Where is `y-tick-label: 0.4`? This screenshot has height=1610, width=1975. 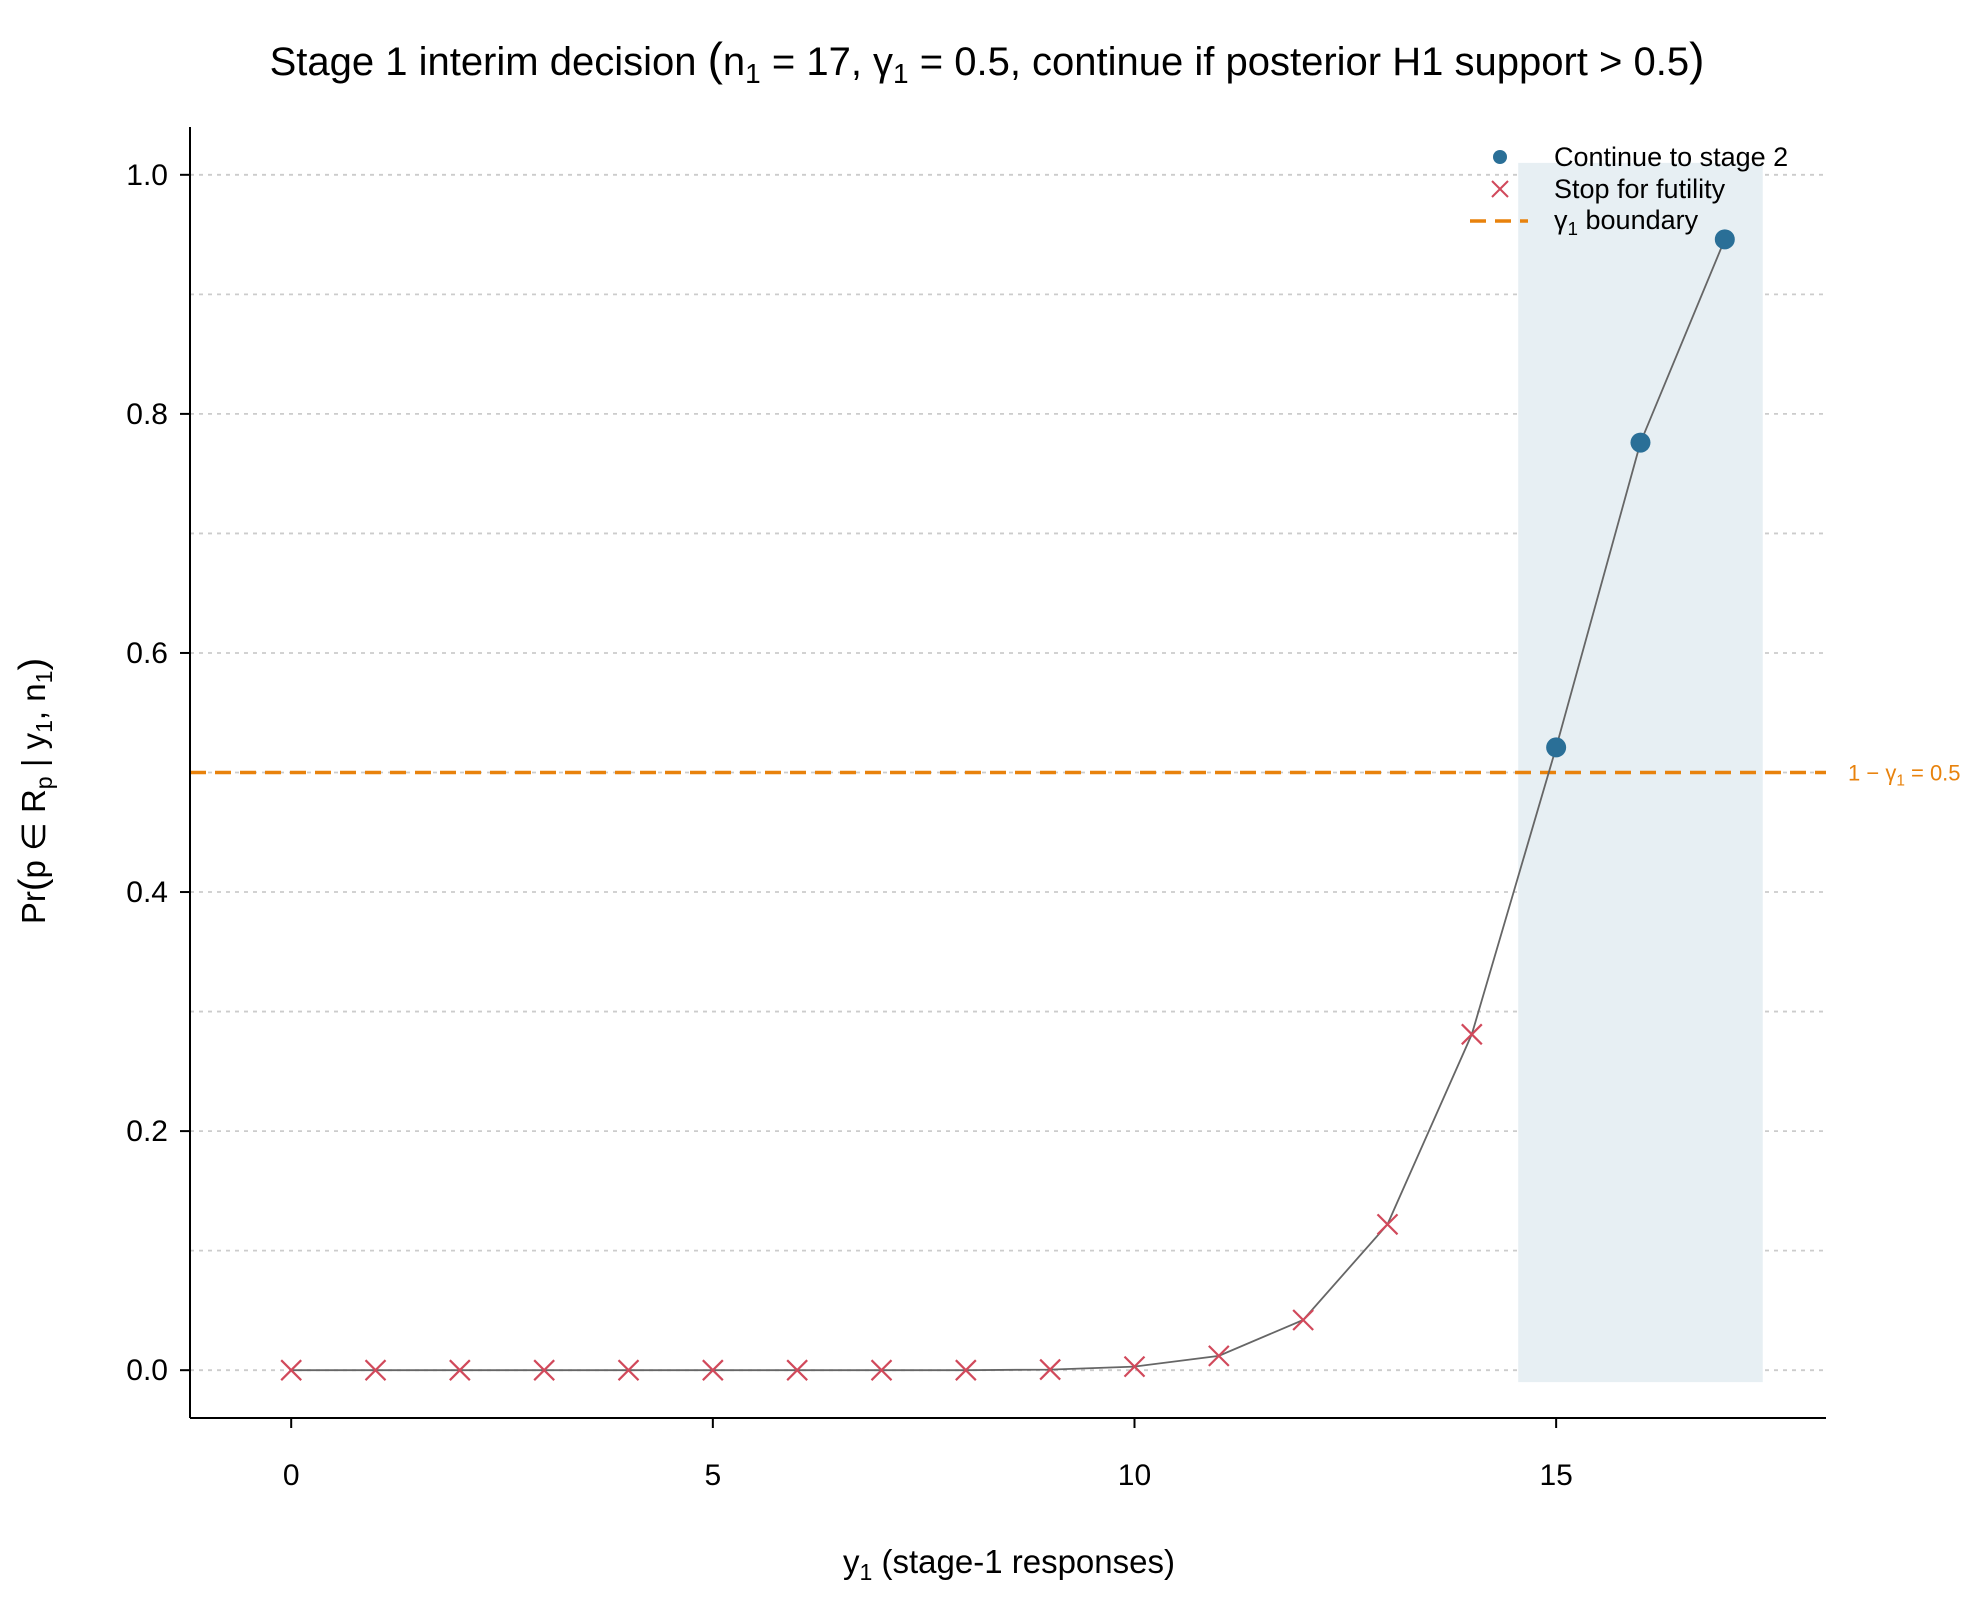 y-tick-label: 0.4 is located at coordinates (147, 892).